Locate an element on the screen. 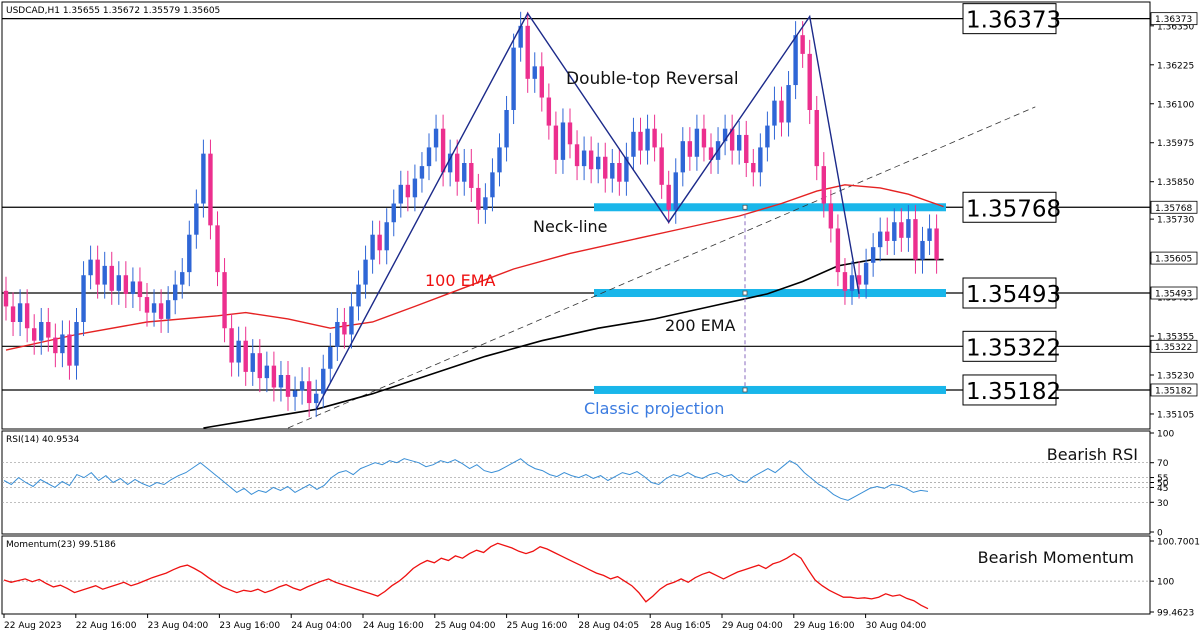 This screenshot has width=1201, height=634. level-axis-tag-label: 1.36373 is located at coordinates (1173, 20).